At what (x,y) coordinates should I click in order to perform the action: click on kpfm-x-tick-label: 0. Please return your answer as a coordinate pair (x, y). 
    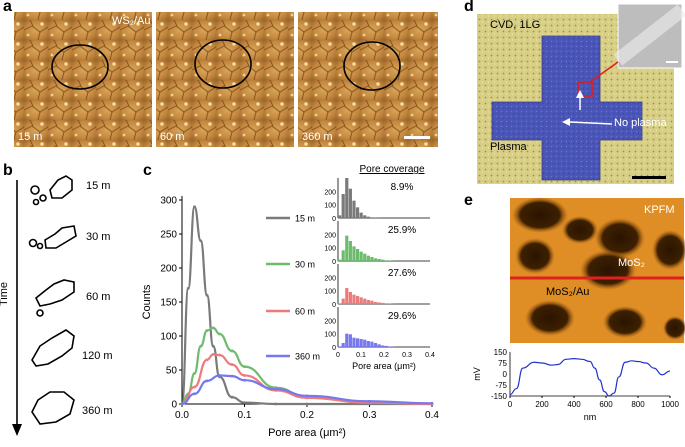
    Looking at the image, I should click on (510, 404).